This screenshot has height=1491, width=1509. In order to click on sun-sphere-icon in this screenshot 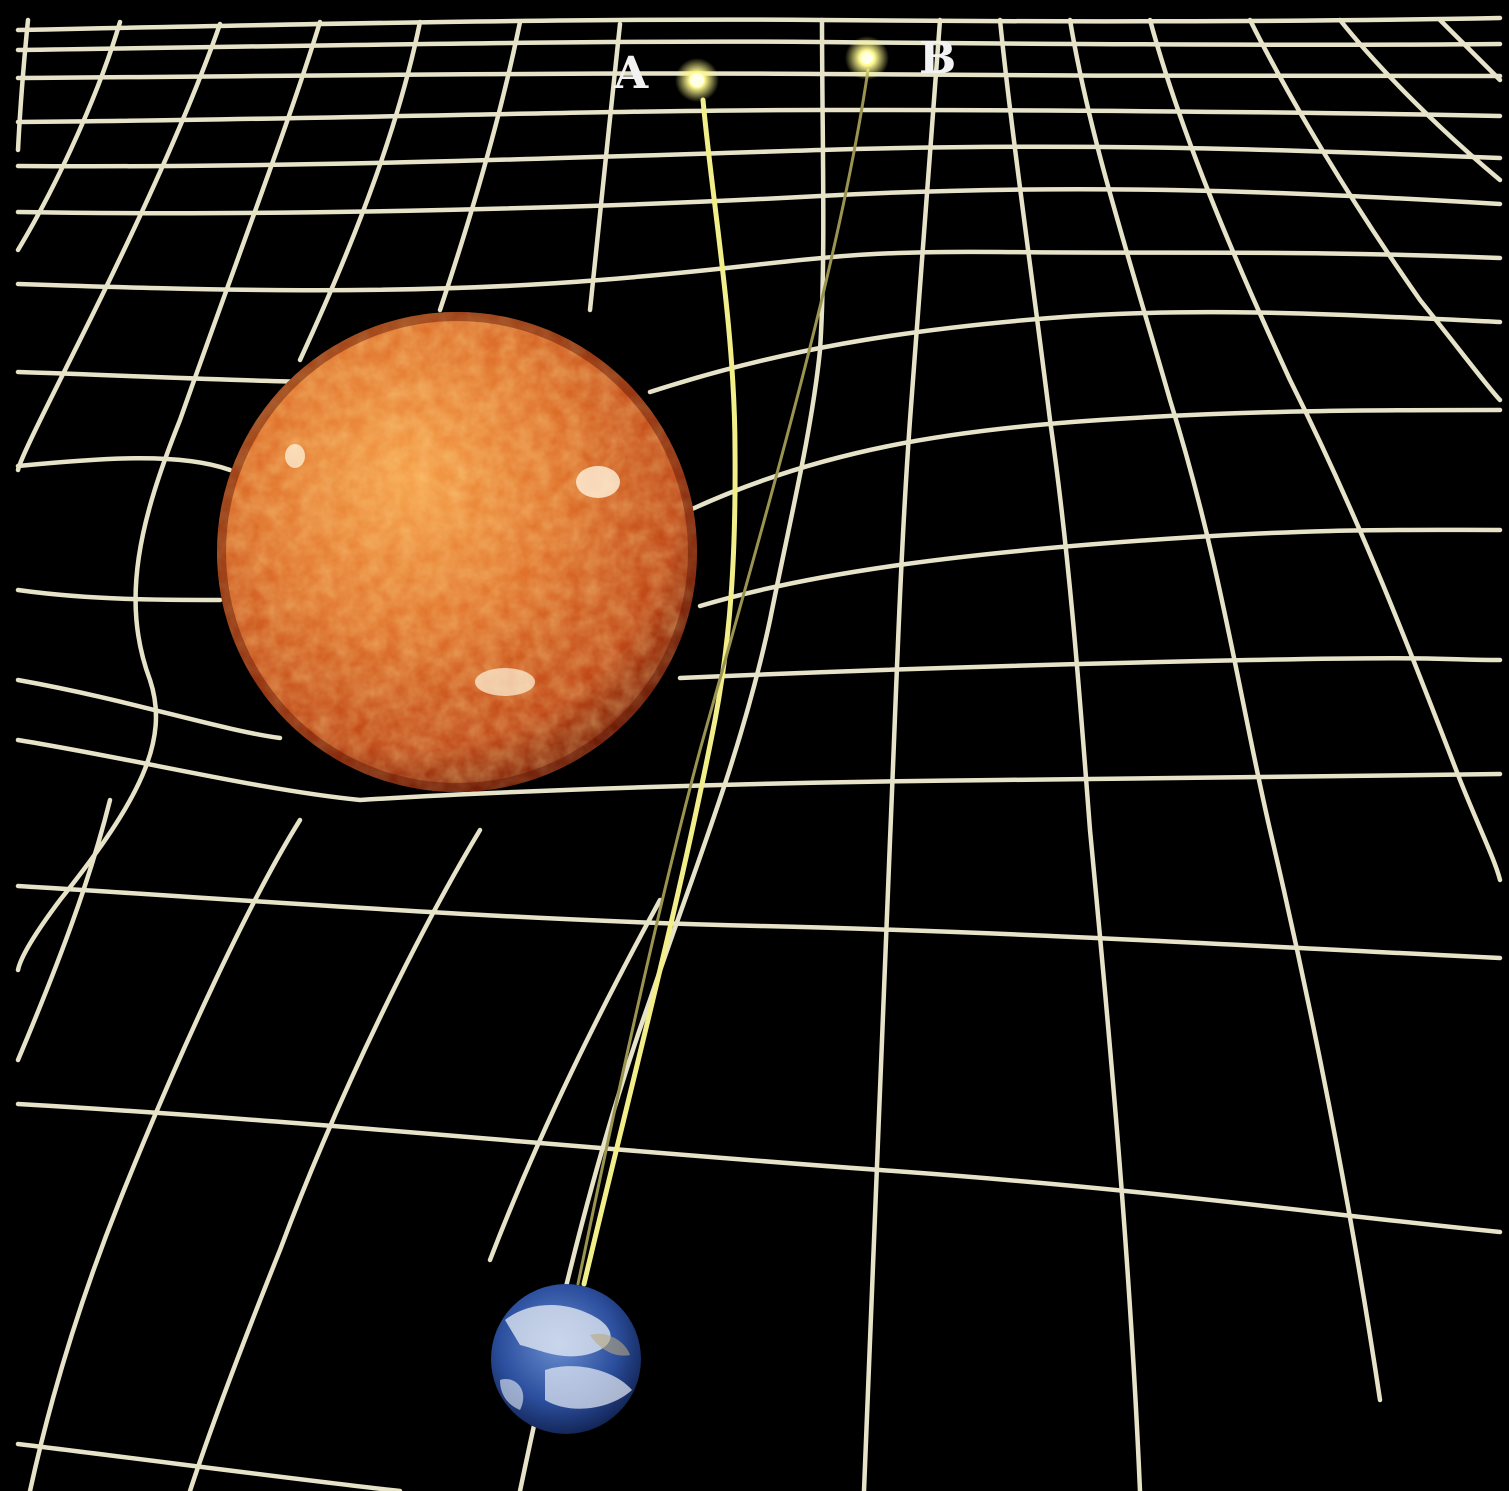, I will do `click(457, 552)`.